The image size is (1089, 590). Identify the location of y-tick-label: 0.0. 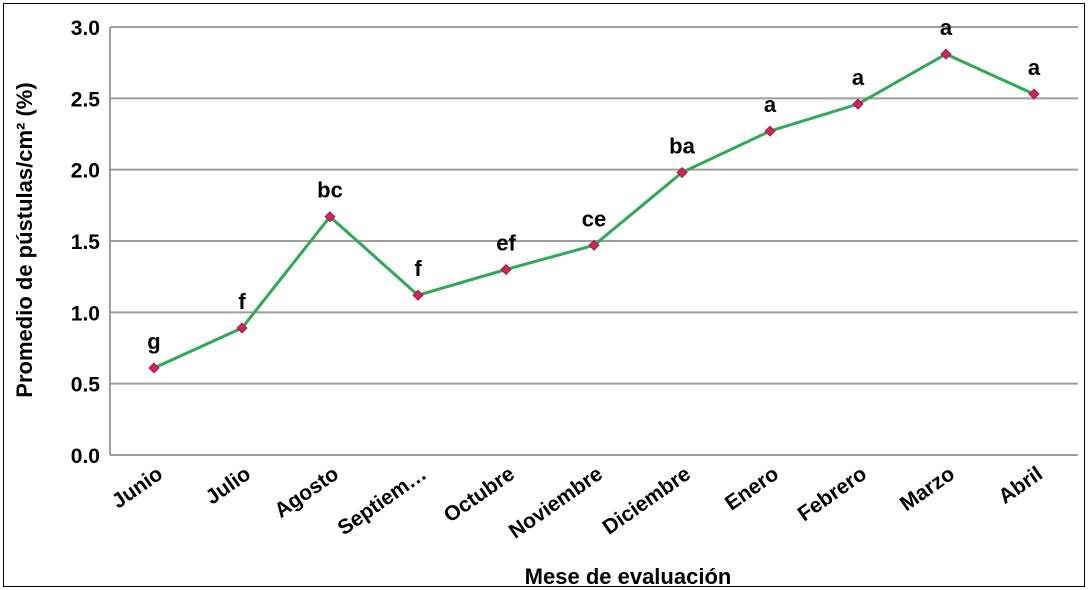
(85, 456).